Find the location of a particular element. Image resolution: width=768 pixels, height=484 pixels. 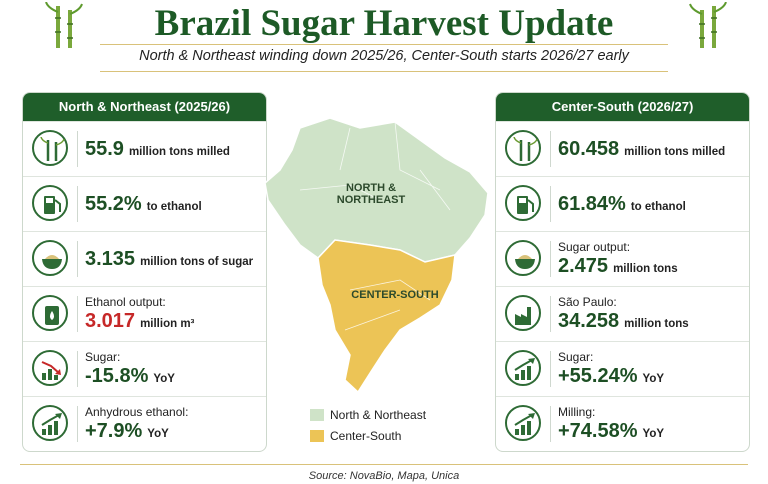

stat-line: 60.458 million tons milled is located at coordinates (641, 149).